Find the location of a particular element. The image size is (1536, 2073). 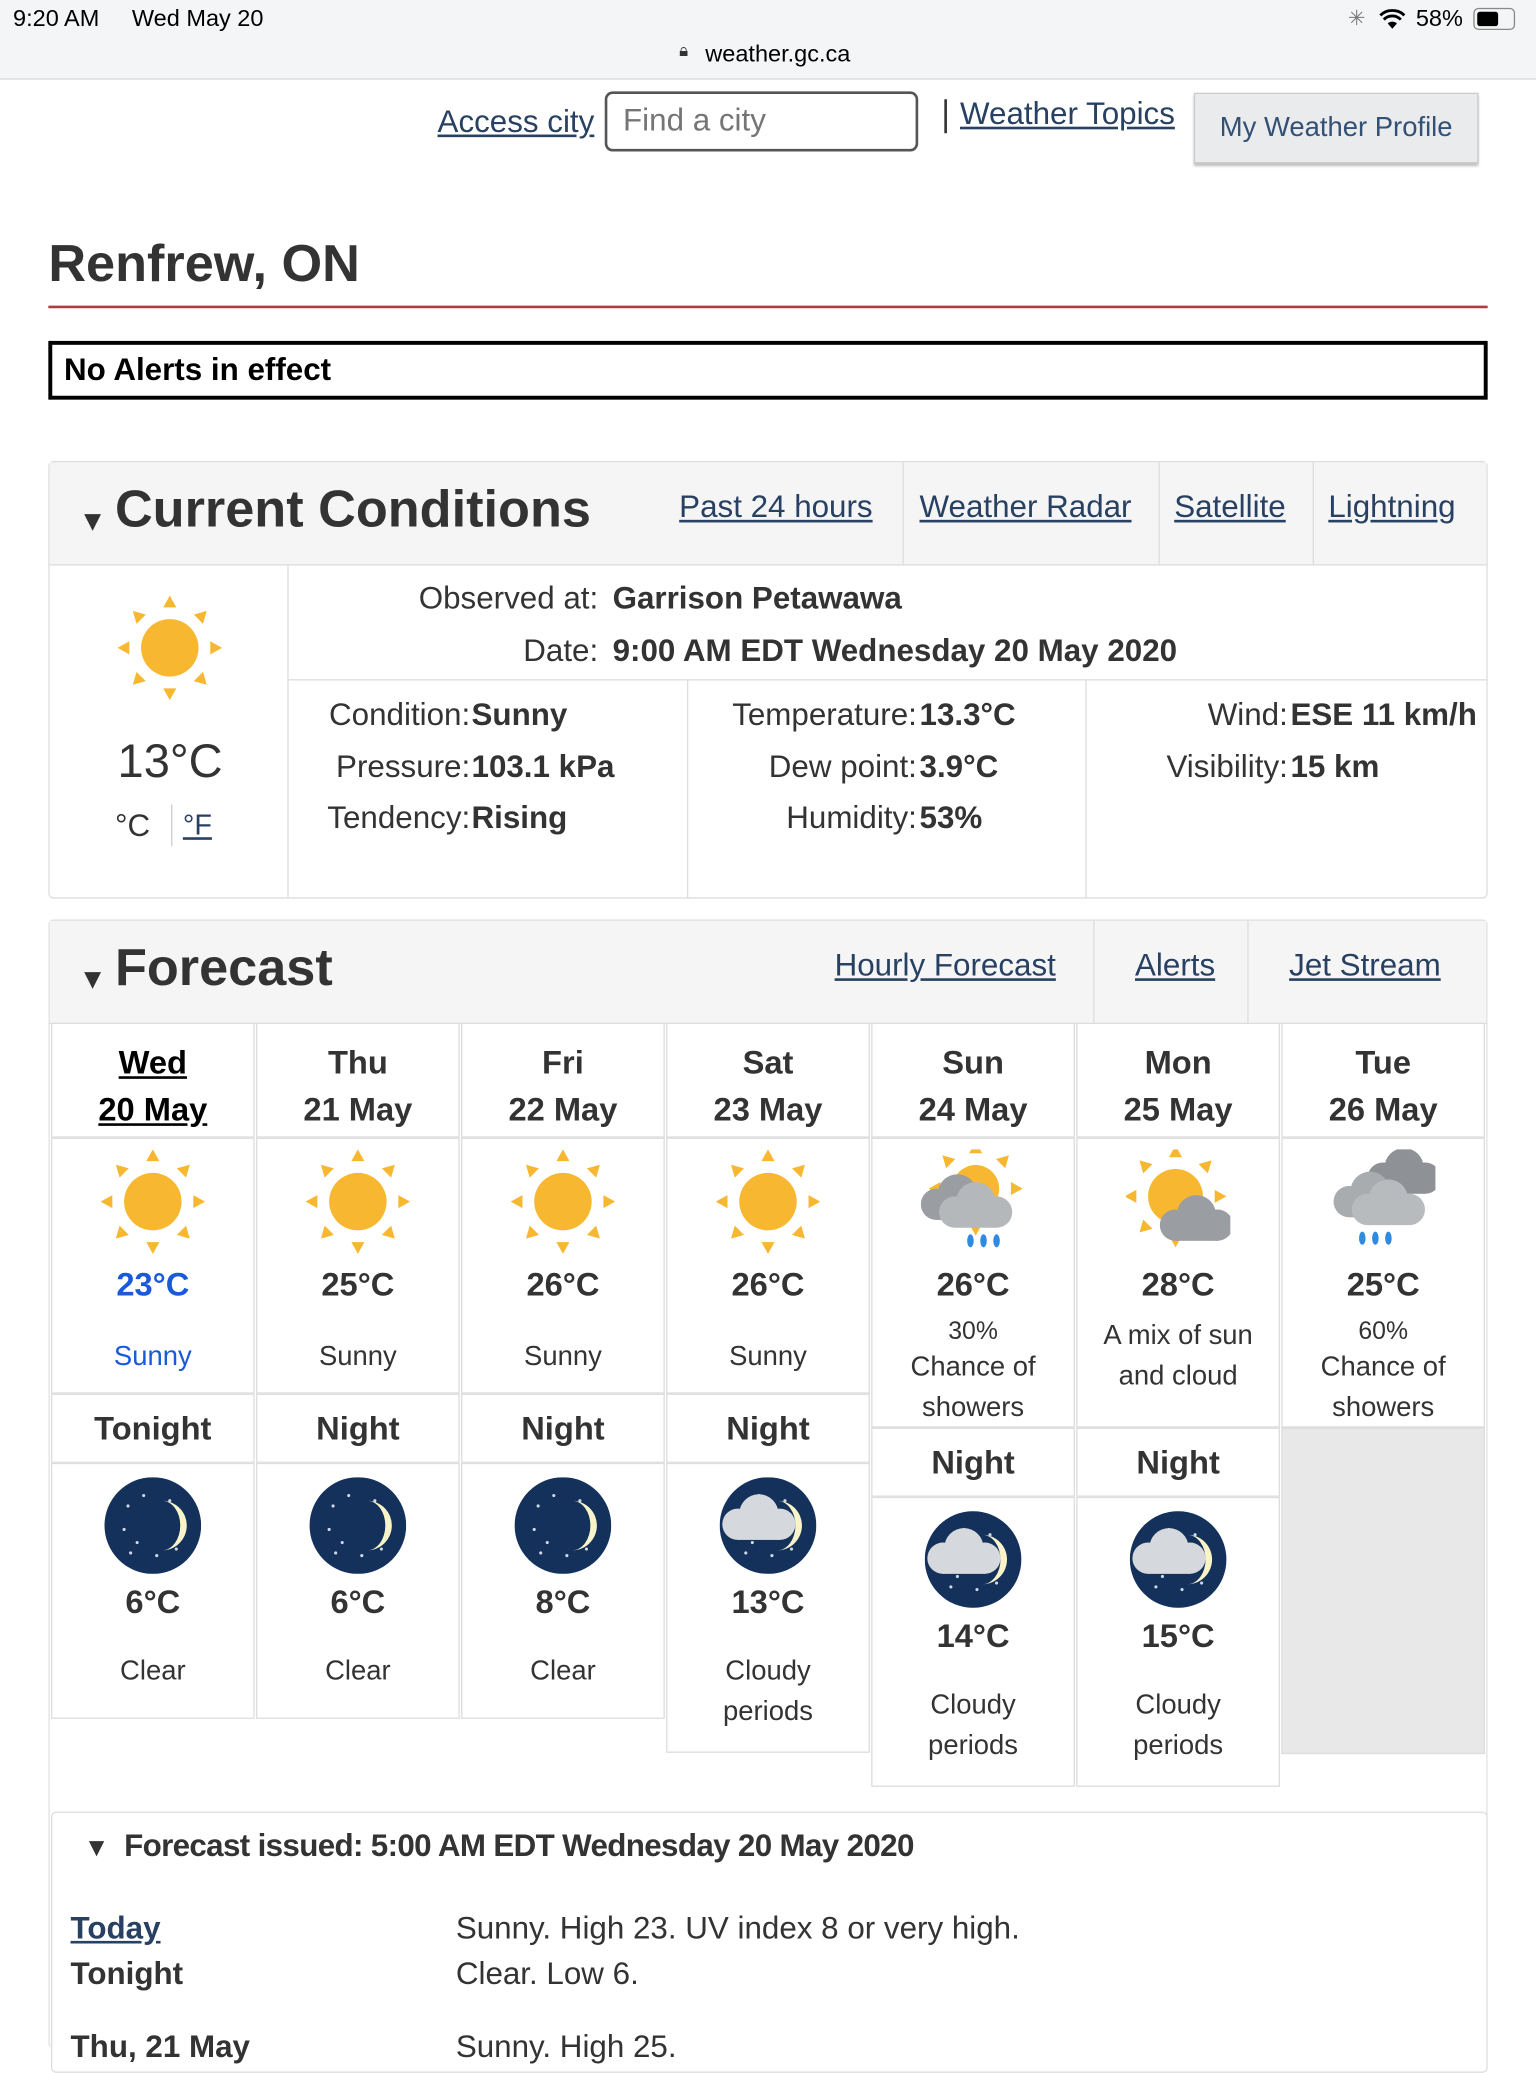

temperature-label: Temperature: is located at coordinates (824, 715).